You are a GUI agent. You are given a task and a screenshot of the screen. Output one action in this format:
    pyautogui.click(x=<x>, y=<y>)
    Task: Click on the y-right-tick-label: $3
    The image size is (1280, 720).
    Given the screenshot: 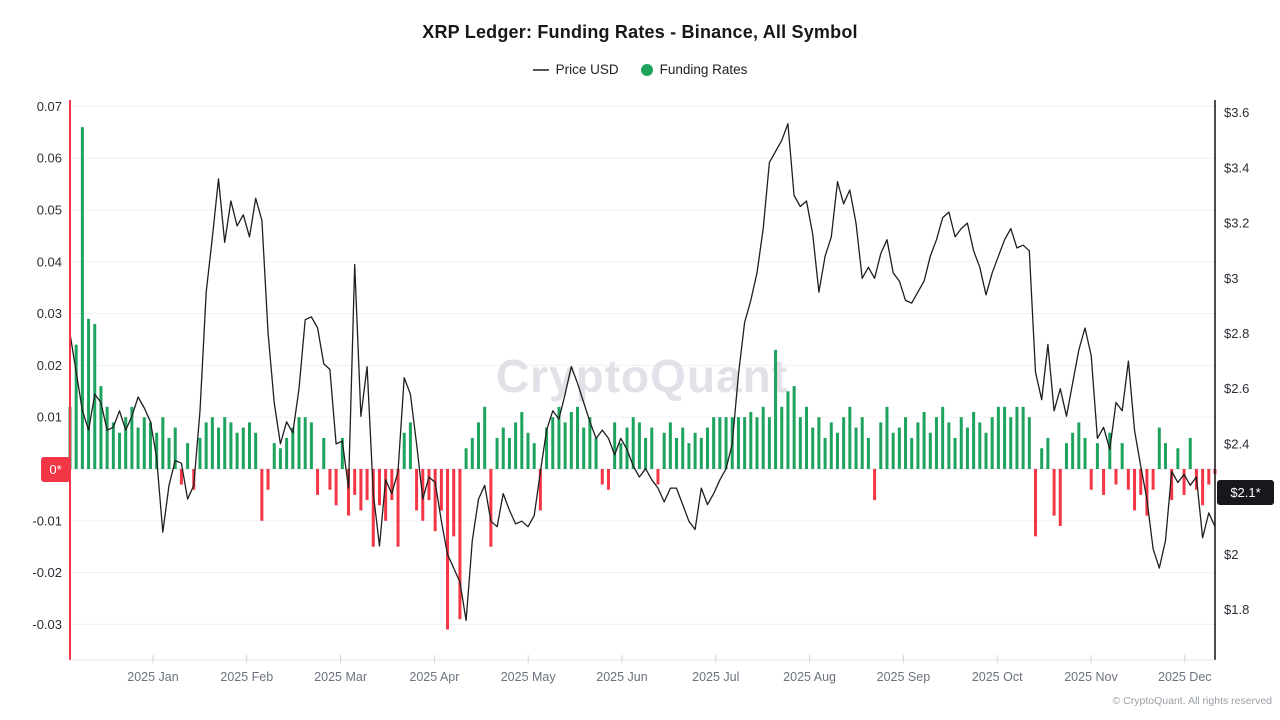 What is the action you would take?
    pyautogui.click(x=1231, y=278)
    